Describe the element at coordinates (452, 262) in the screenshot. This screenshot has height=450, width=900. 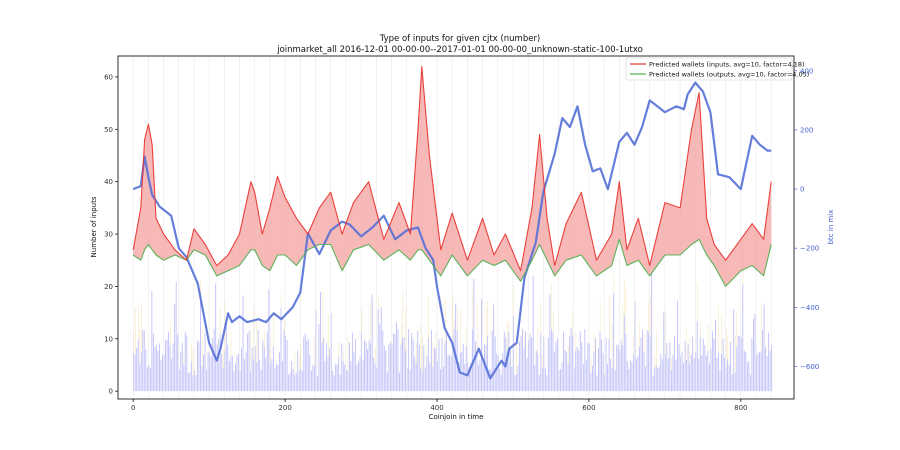
I see `series-line-outputs` at that location.